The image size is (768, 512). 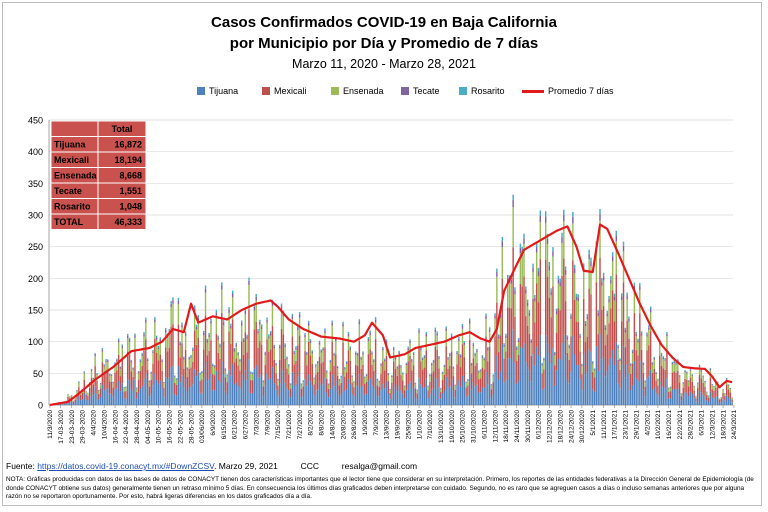 I want to click on x-tick-label: 29/1/2021, so click(x=636, y=425).